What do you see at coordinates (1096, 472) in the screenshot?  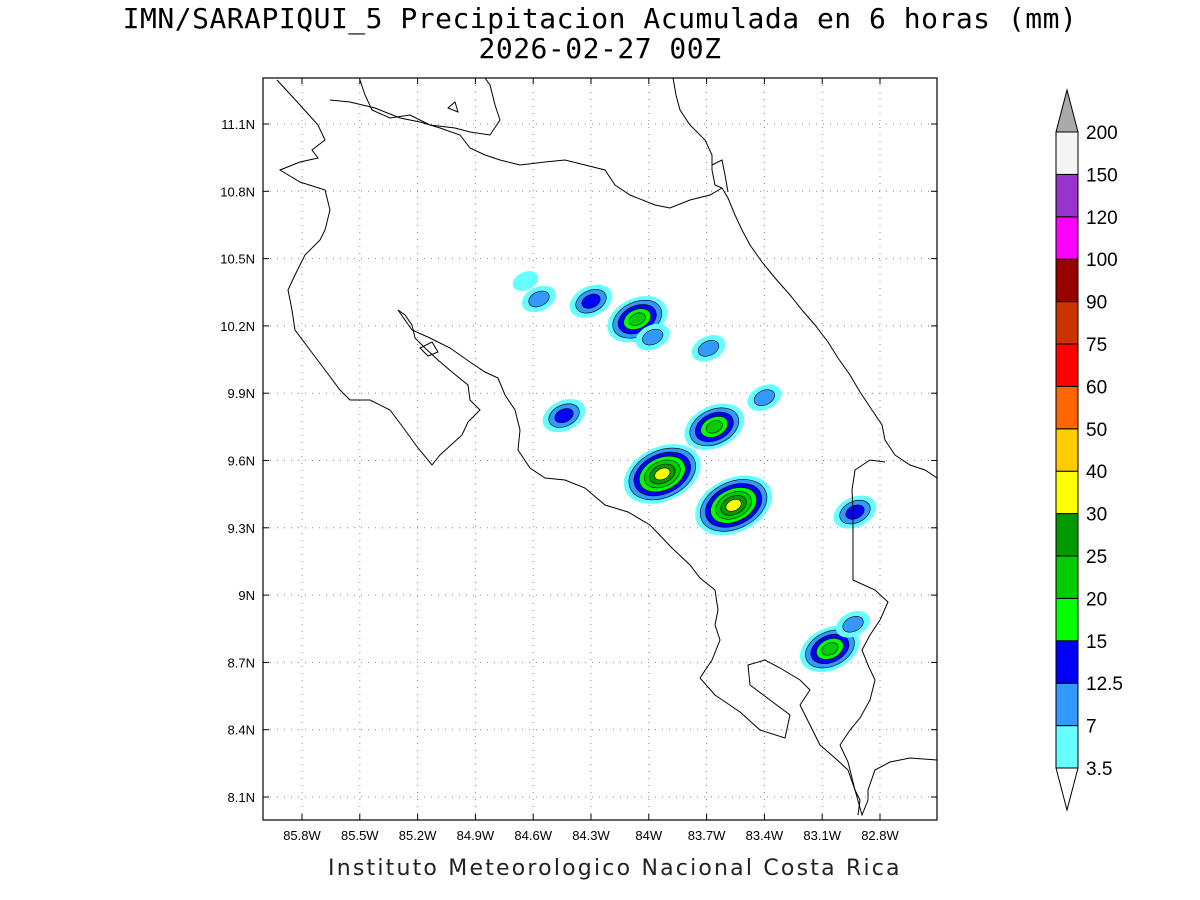 I see `colorbar-label: 40` at bounding box center [1096, 472].